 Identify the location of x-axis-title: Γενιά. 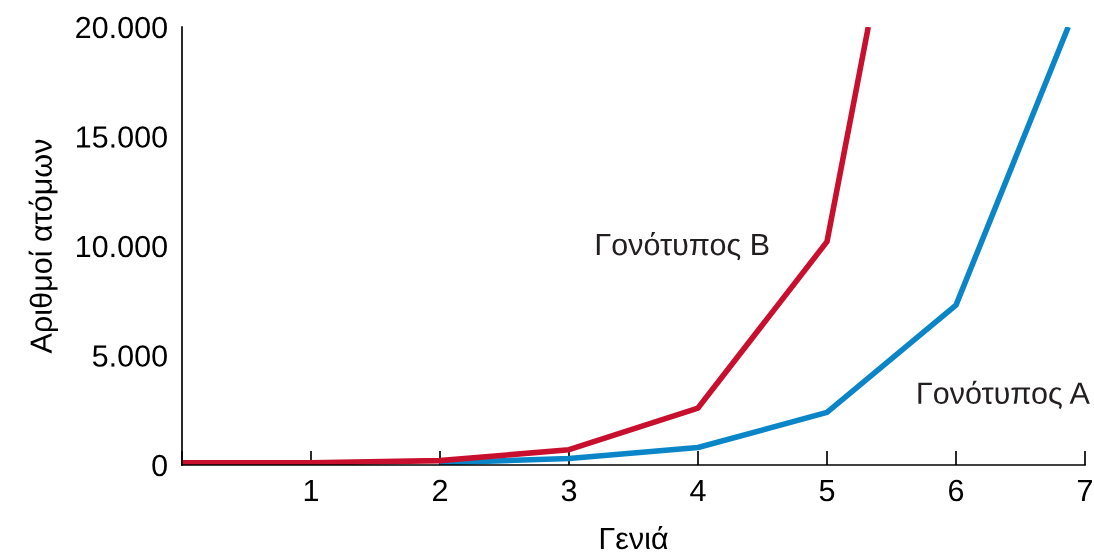
(634, 537).